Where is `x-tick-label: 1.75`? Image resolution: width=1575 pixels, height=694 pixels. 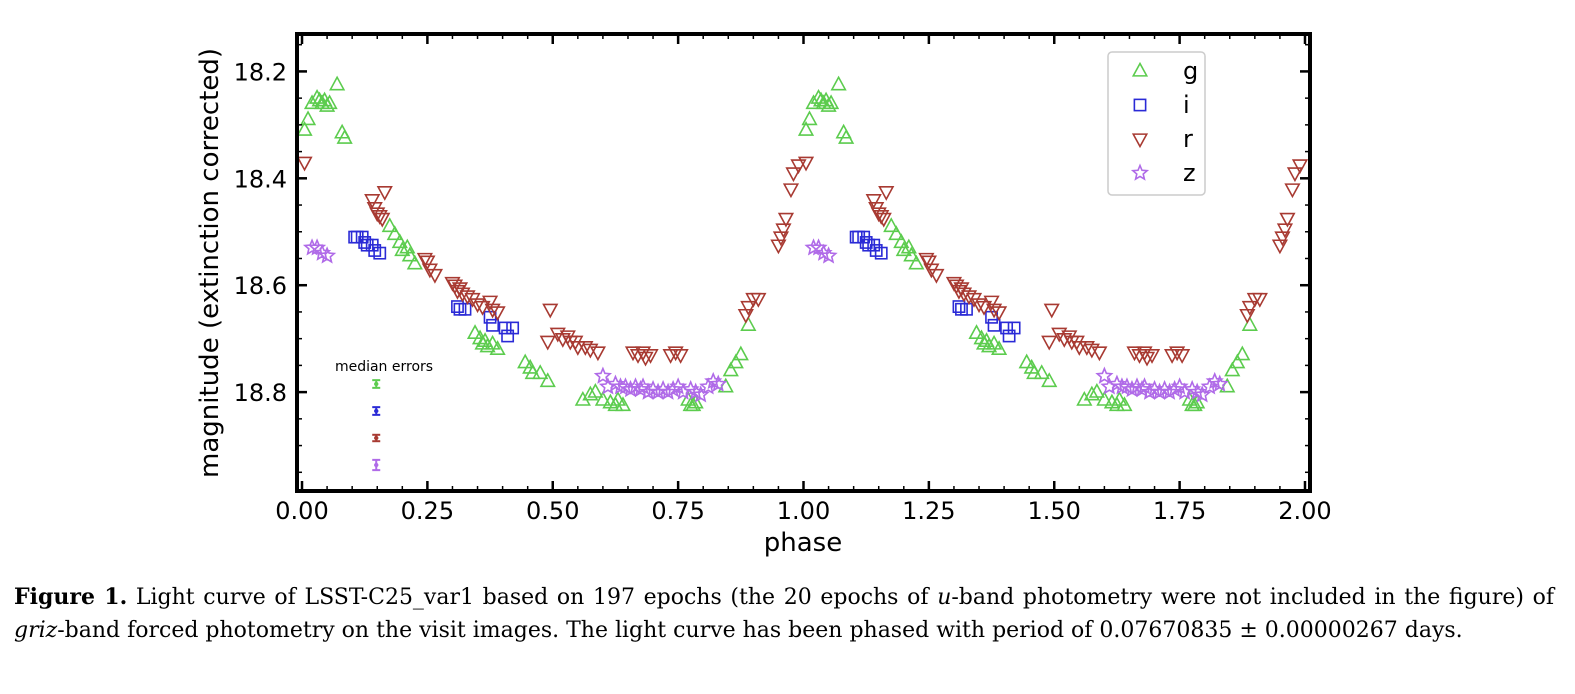 x-tick-label: 1.75 is located at coordinates (1179, 511).